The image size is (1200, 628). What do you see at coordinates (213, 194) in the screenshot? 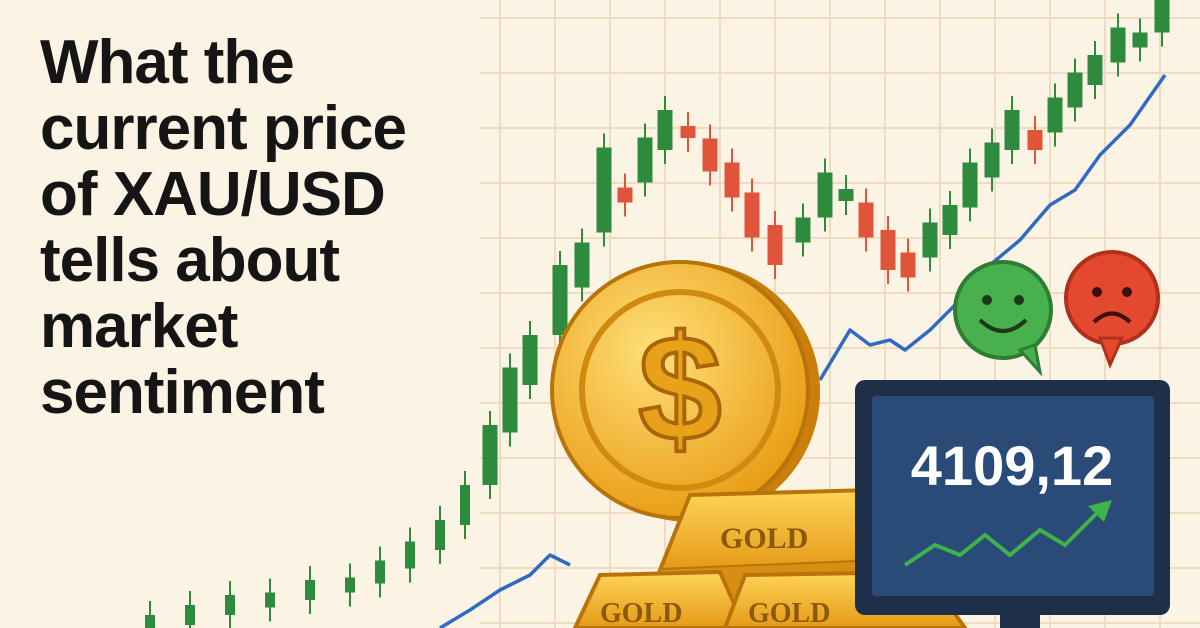
I see `headline-line: of XAU/USD` at bounding box center [213, 194].